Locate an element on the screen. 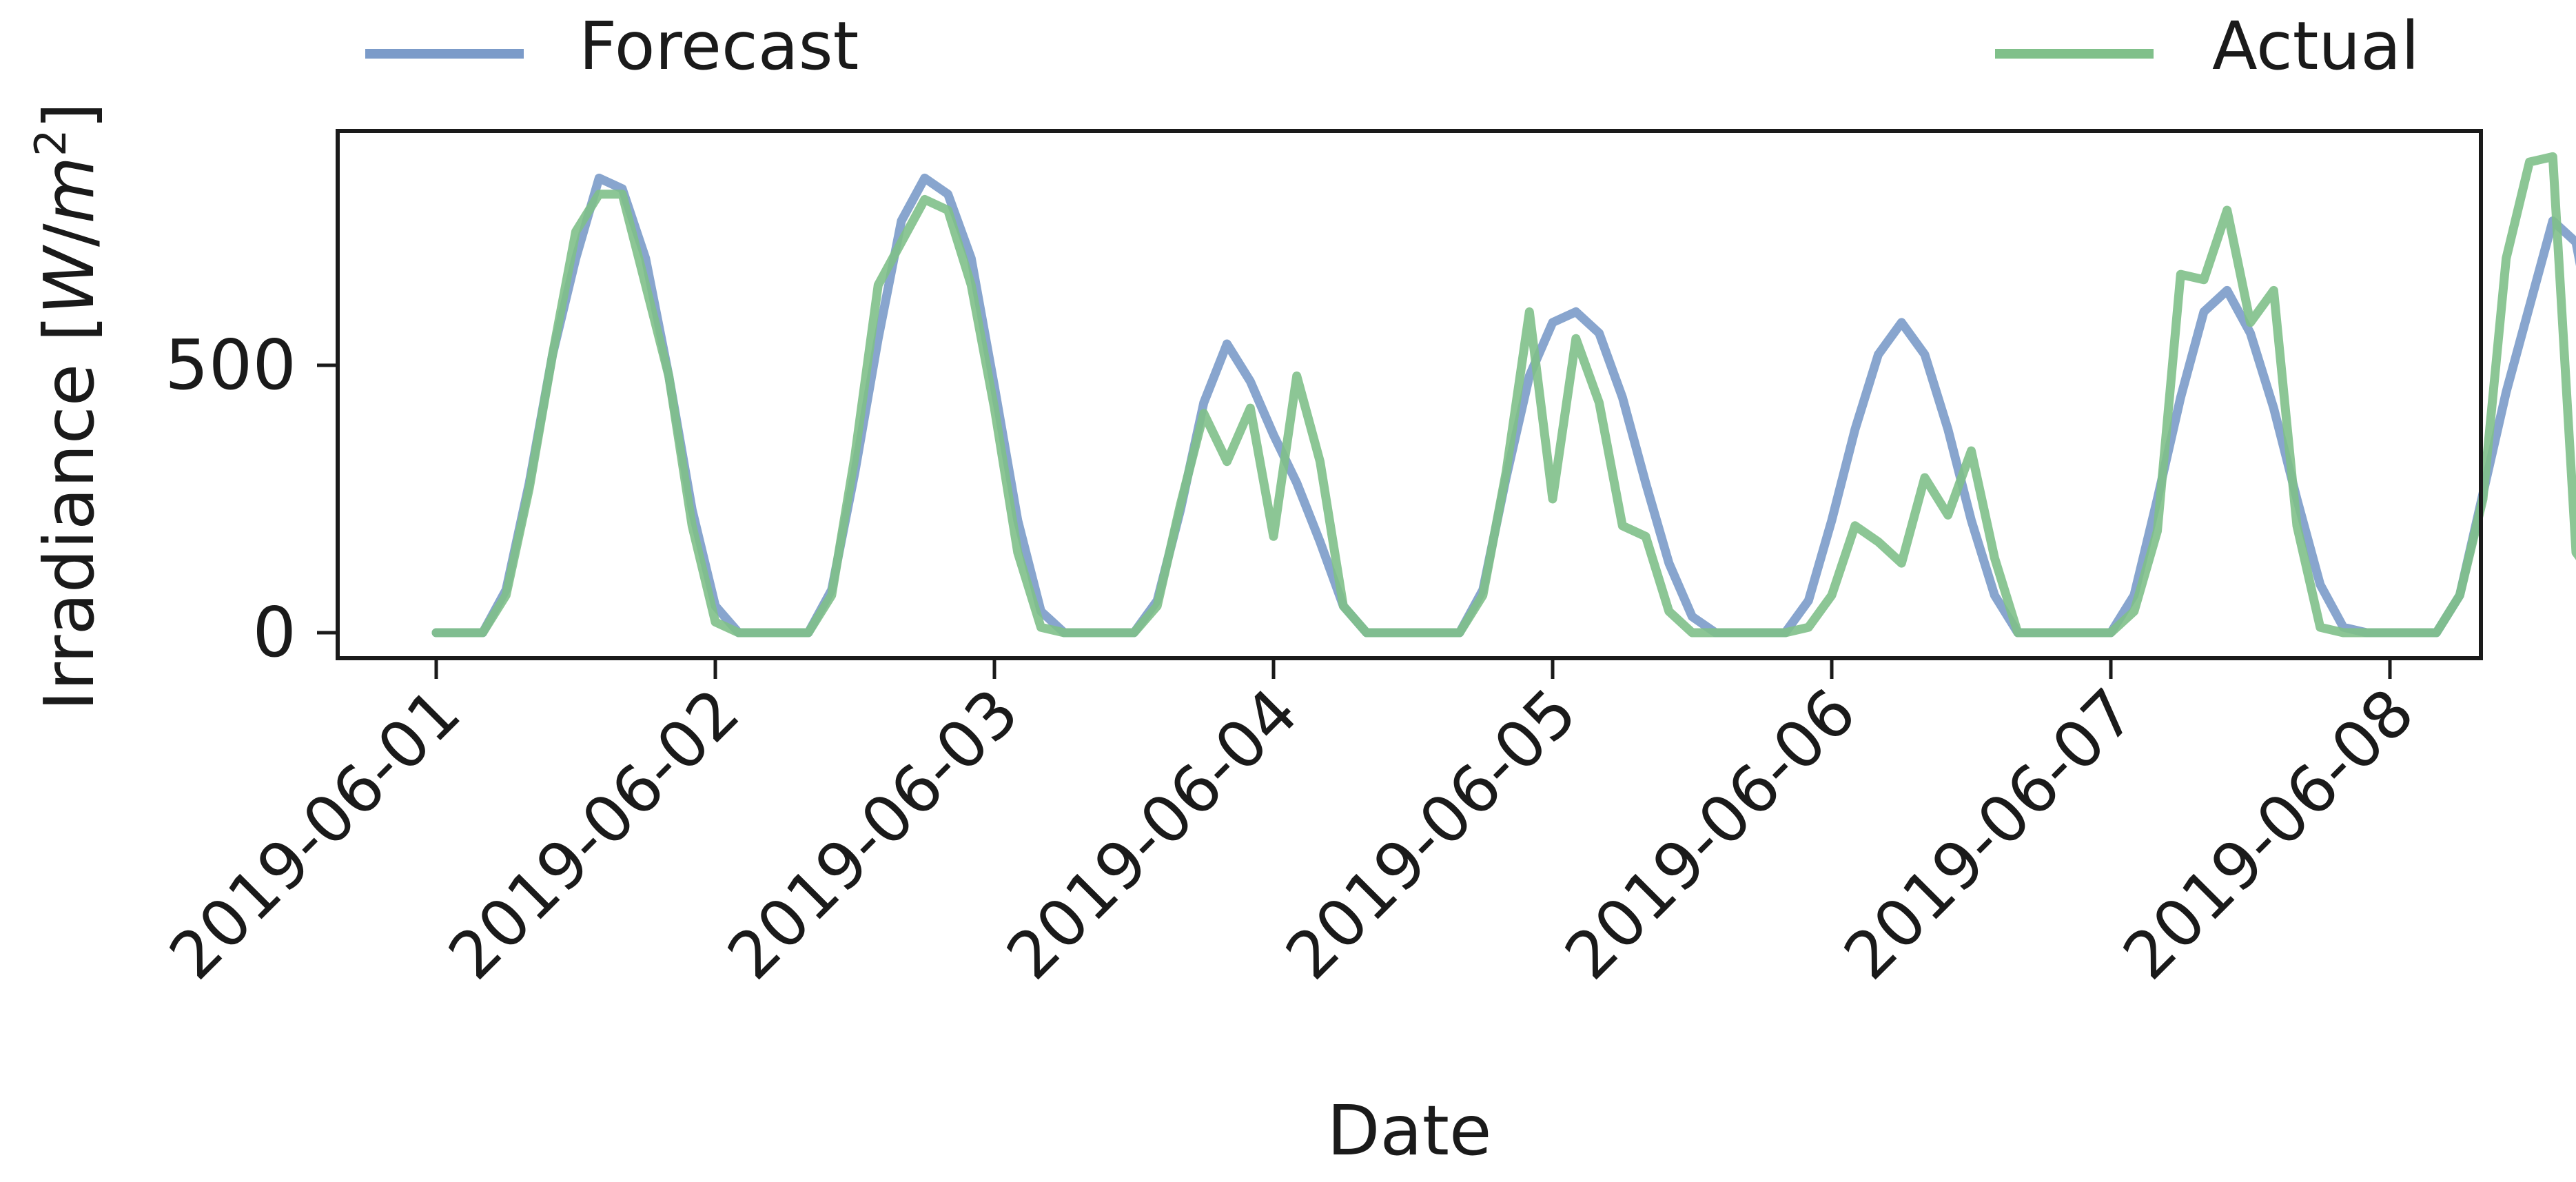  y-axis-label: Irradiance [W/m2] is located at coordinates (67, 407).